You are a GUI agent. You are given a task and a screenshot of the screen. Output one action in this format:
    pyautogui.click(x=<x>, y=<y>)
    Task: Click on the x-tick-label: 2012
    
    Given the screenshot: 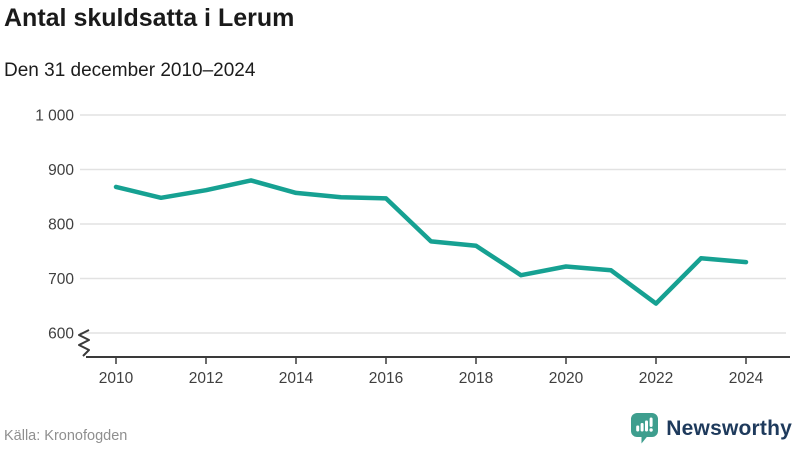 What is the action you would take?
    pyautogui.click(x=206, y=378)
    